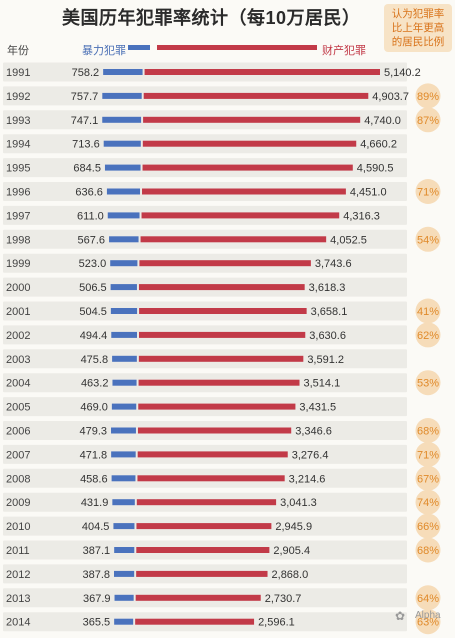 The height and width of the screenshot is (638, 455). What do you see at coordinates (96, 575) in the screenshot?
I see `violent-value-label: 387.8` at bounding box center [96, 575].